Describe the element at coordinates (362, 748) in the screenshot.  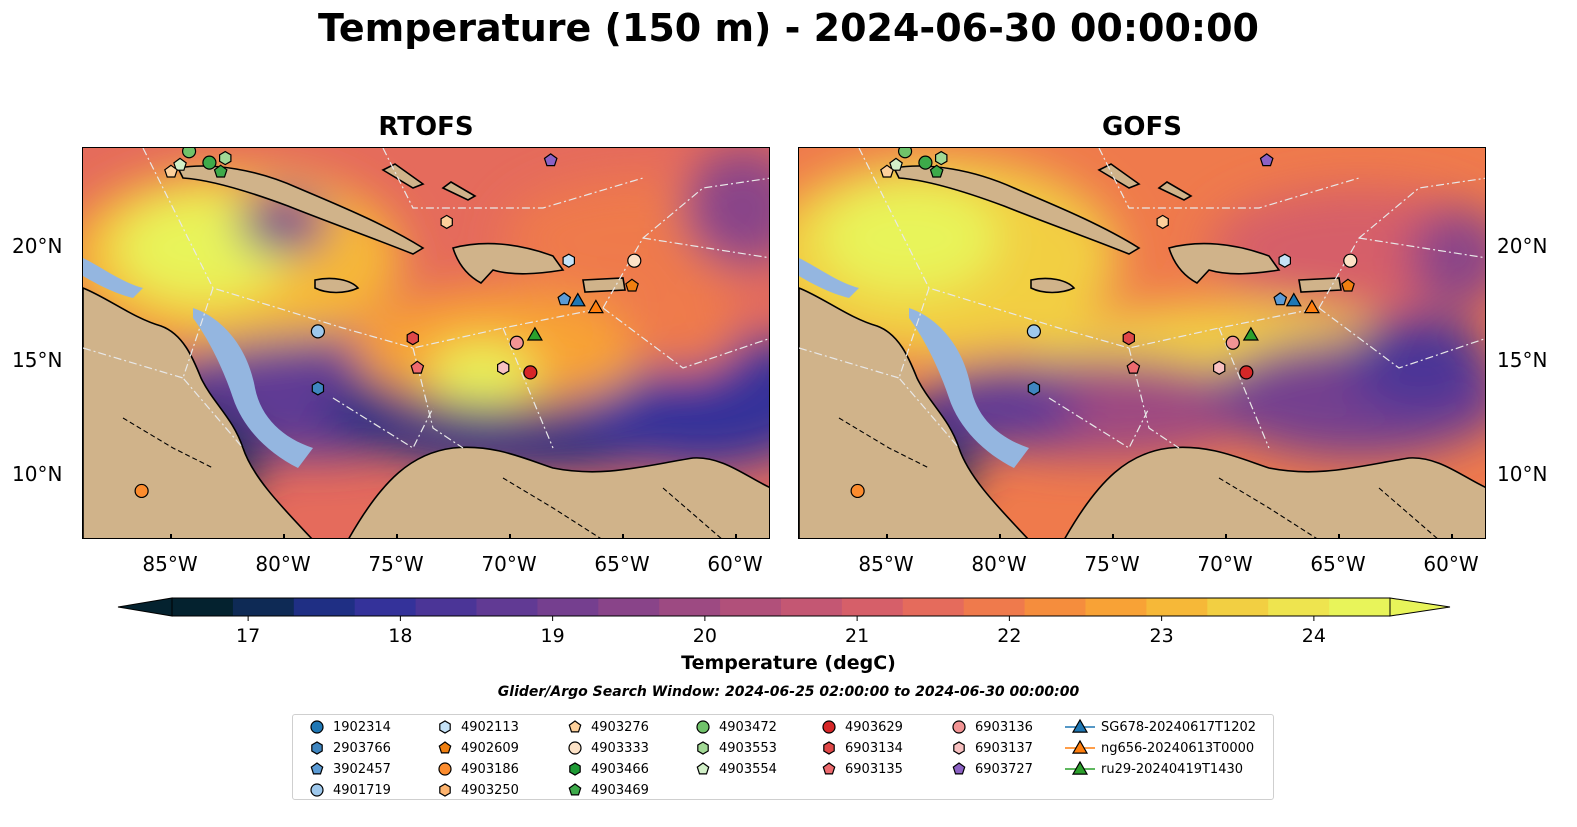
I see `legend-label: 2903766` at that location.